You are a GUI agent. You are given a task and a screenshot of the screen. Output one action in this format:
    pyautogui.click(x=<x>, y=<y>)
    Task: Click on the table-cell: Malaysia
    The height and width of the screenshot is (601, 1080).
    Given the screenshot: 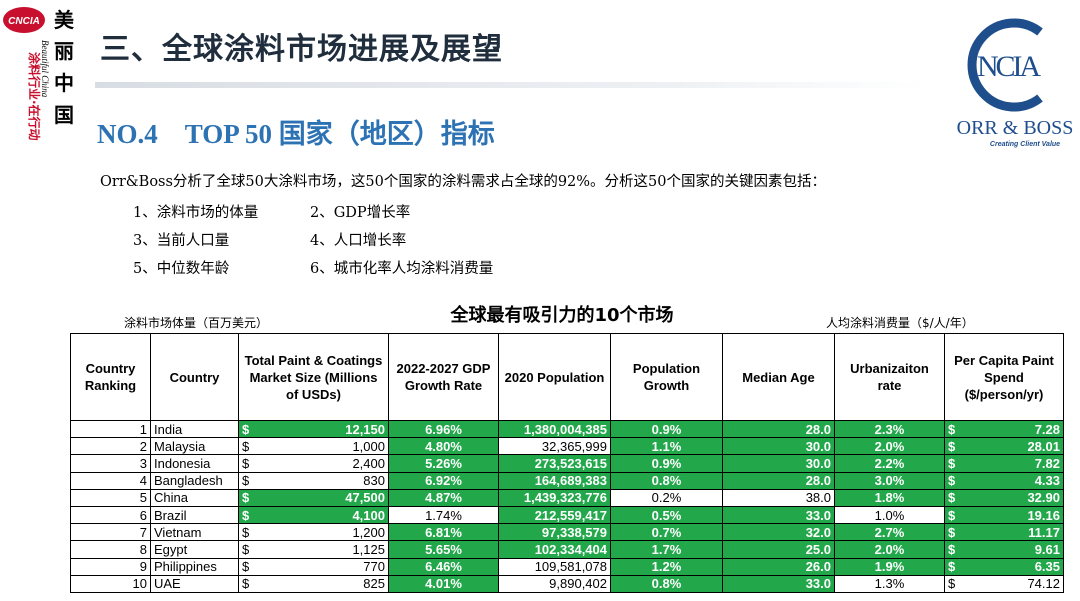 What is the action you would take?
    pyautogui.click(x=194, y=446)
    